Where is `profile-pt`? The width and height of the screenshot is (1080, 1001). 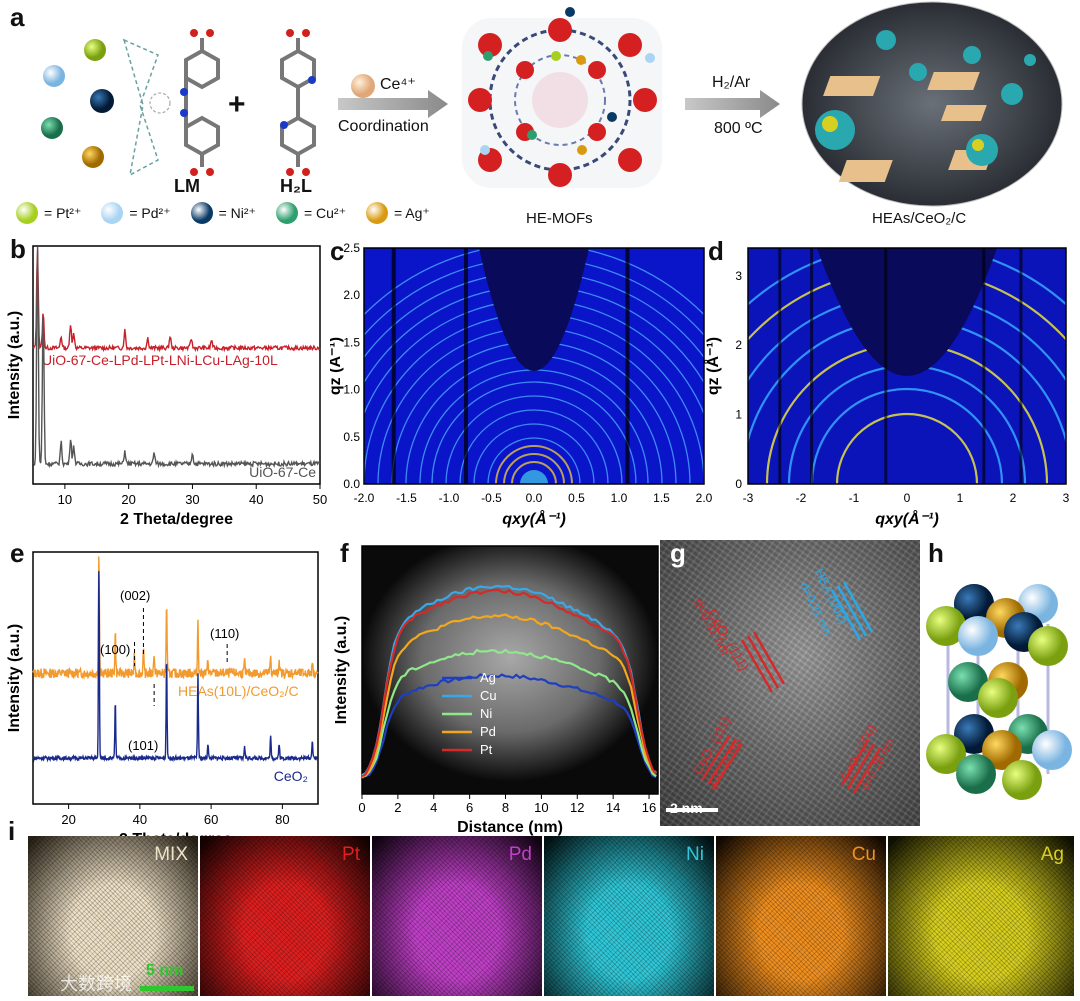 profile-pt is located at coordinates (509, 683).